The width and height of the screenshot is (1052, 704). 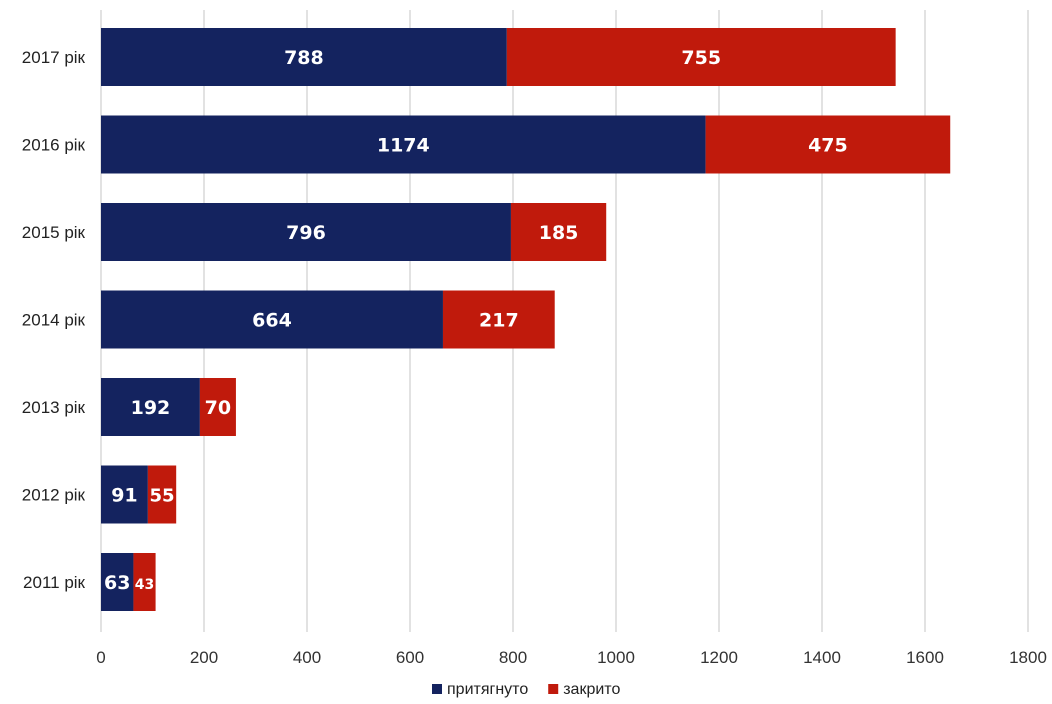 What do you see at coordinates (1028, 657) in the screenshot?
I see `x-tick-label: 1800` at bounding box center [1028, 657].